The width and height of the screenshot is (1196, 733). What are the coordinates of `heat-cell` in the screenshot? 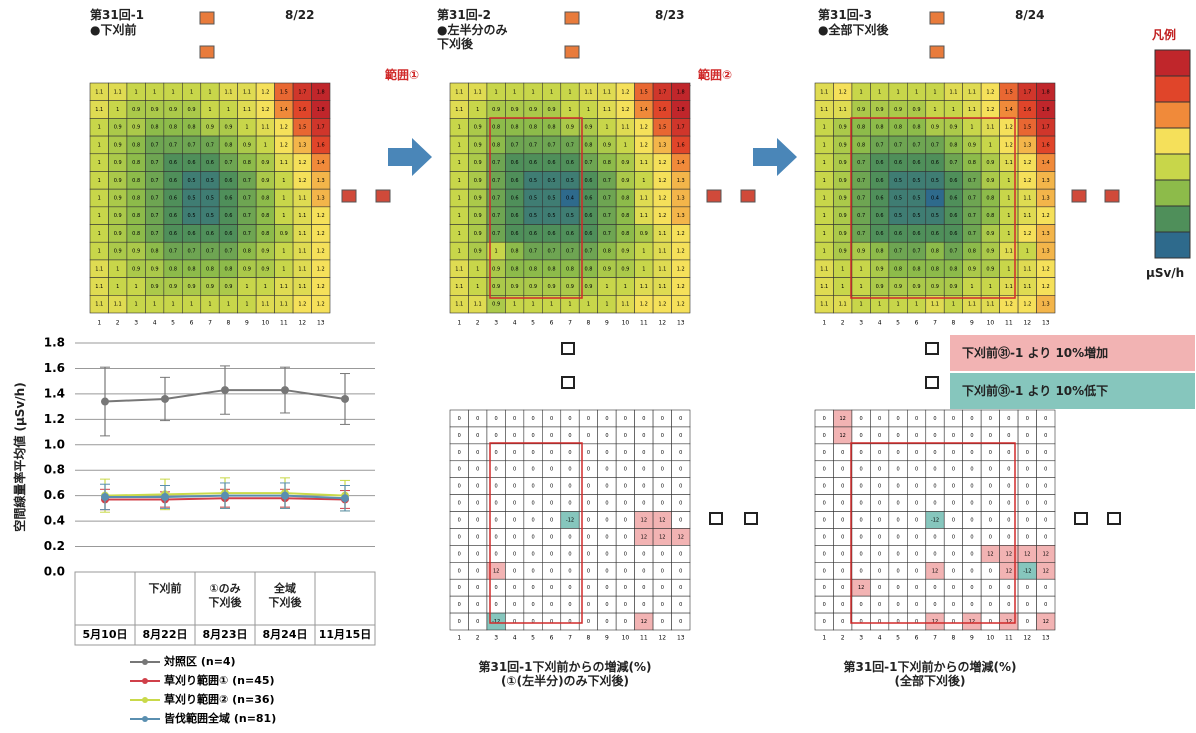 It's located at (681, 304).